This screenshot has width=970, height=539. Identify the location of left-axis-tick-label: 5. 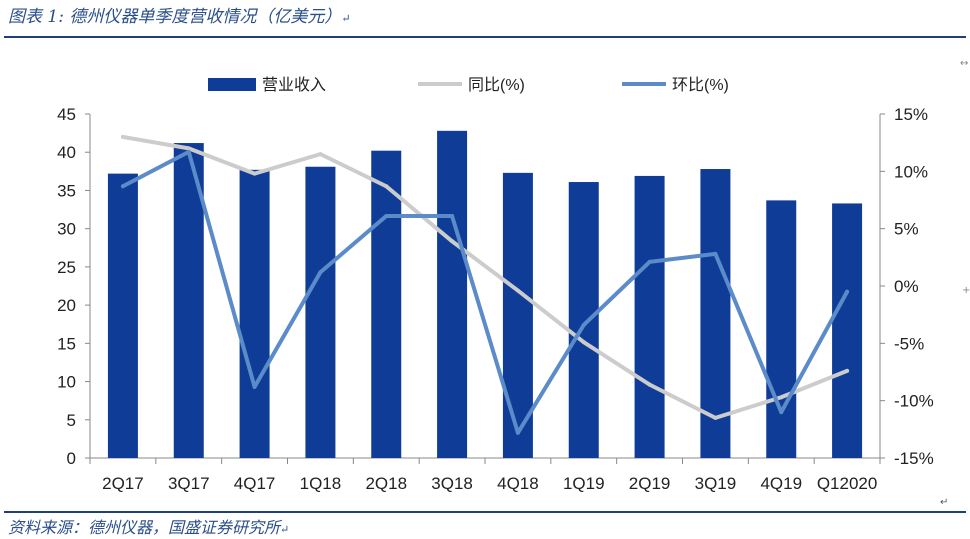
(71, 420).